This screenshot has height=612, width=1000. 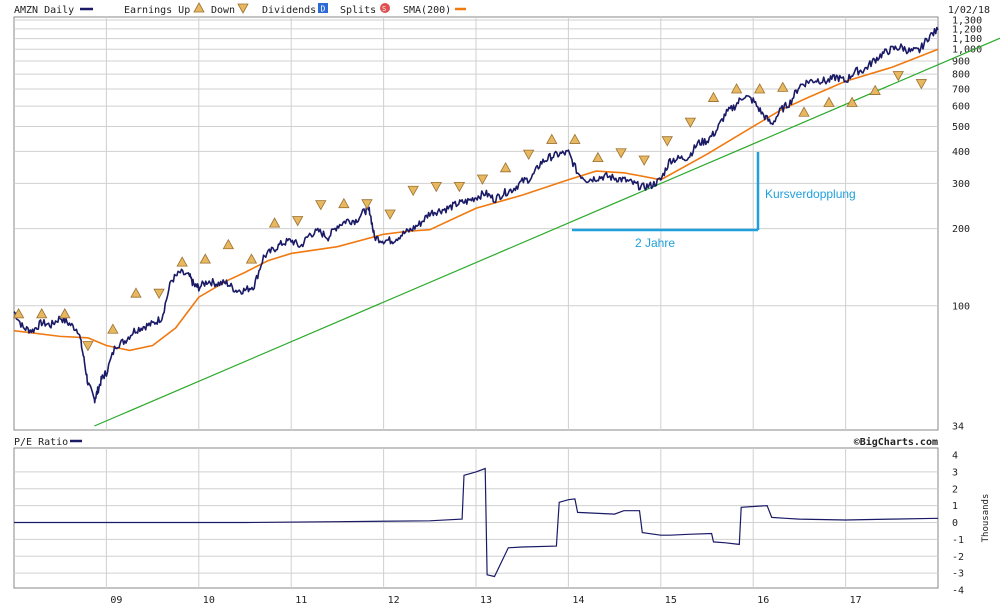 I want to click on x-tick-label: 13, so click(x=486, y=600).